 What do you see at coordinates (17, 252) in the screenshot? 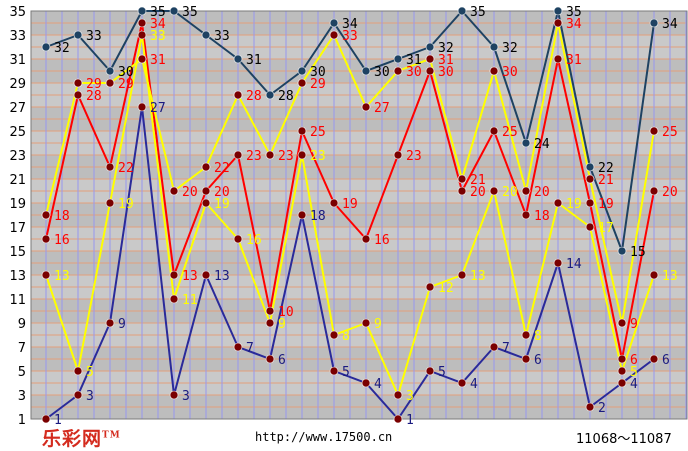
I see `y-tick-label: 15` at bounding box center [17, 252].